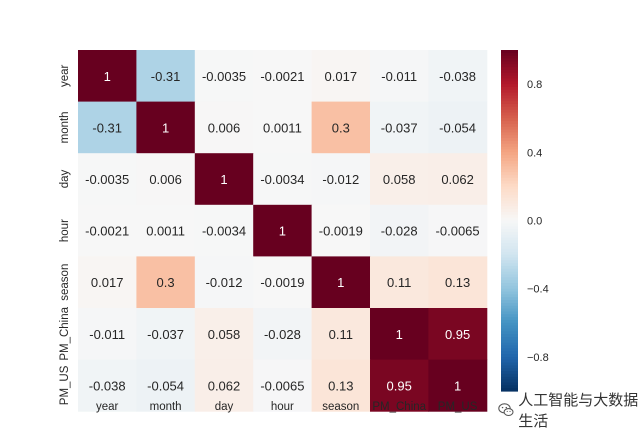  What do you see at coordinates (224, 127) in the screenshot?
I see `cell-label-month-day: 0.006` at bounding box center [224, 127].